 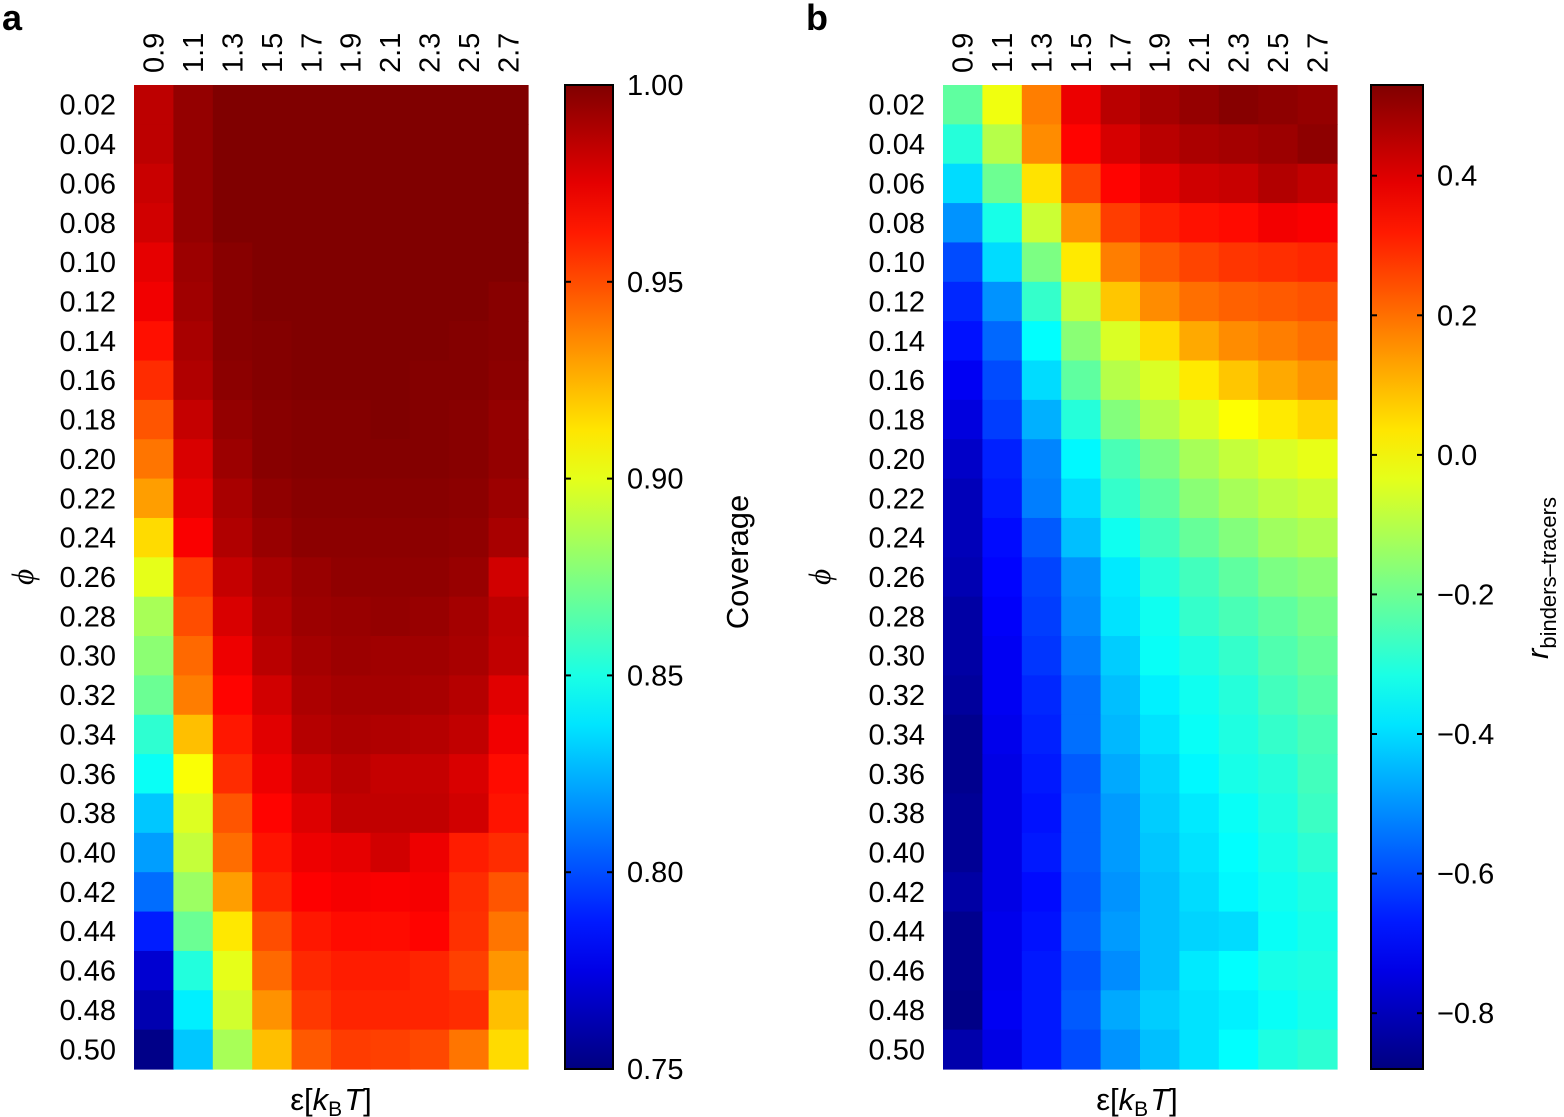 What do you see at coordinates (1240, 53) in the screenshot?
I see `x-tick-label: 2.3` at bounding box center [1240, 53].